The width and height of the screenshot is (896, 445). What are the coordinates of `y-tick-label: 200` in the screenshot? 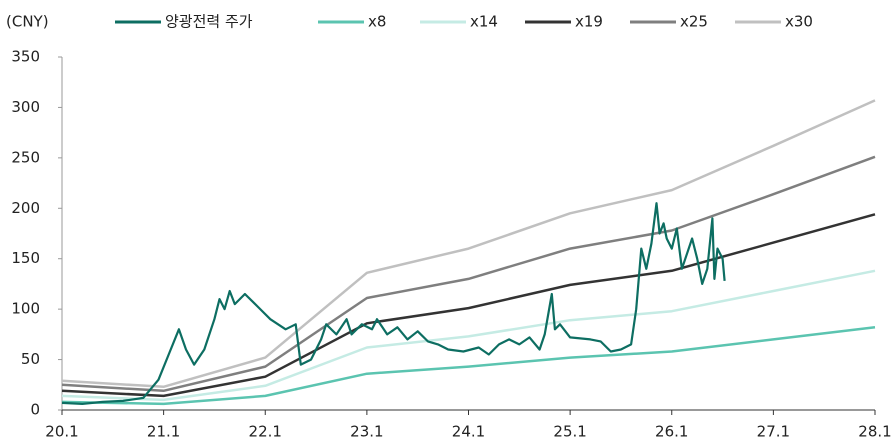 It's located at (25, 208).